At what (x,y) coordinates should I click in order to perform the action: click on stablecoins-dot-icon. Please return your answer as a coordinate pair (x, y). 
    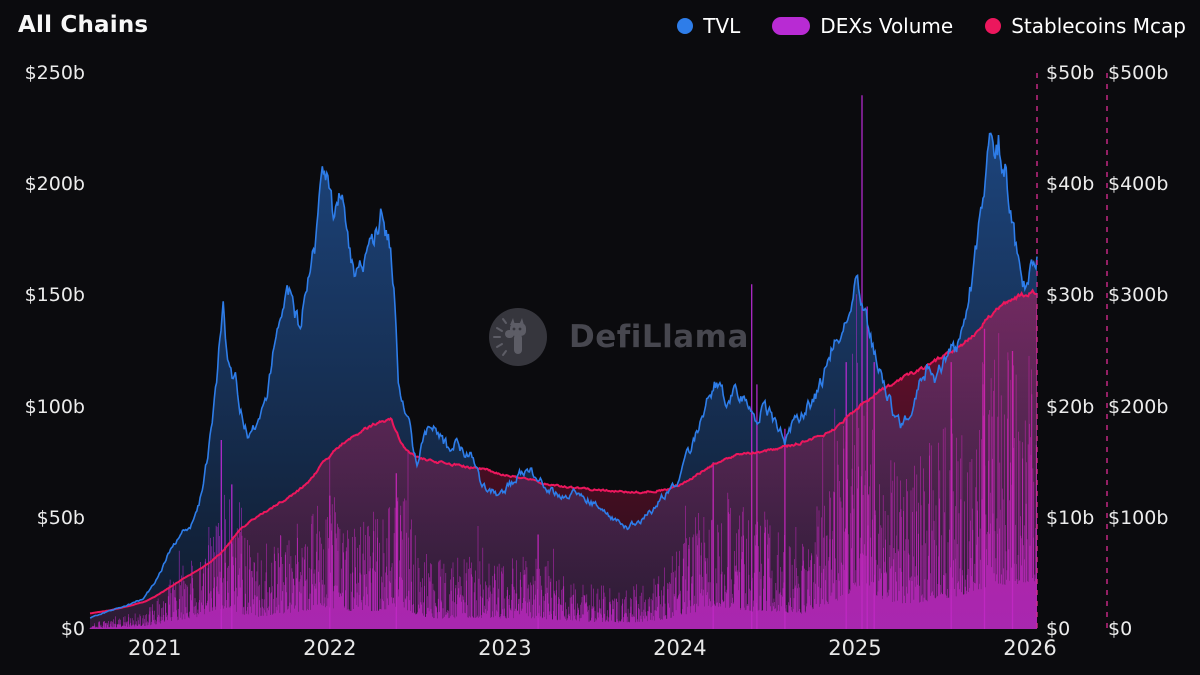
    Looking at the image, I should click on (993, 26).